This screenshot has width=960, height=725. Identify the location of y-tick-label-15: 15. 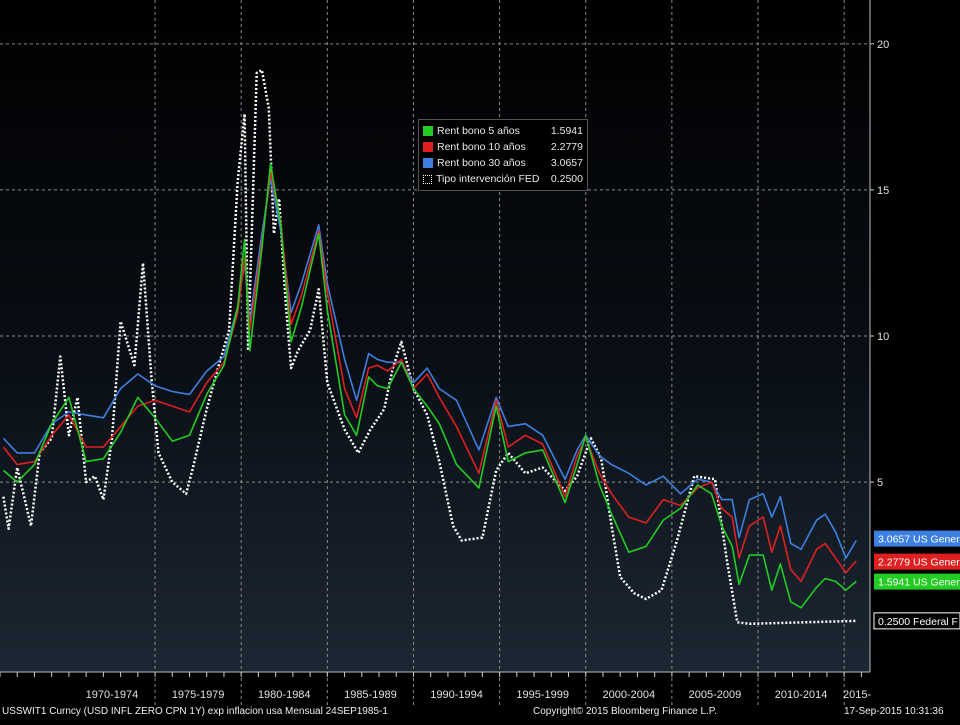
(883, 191).